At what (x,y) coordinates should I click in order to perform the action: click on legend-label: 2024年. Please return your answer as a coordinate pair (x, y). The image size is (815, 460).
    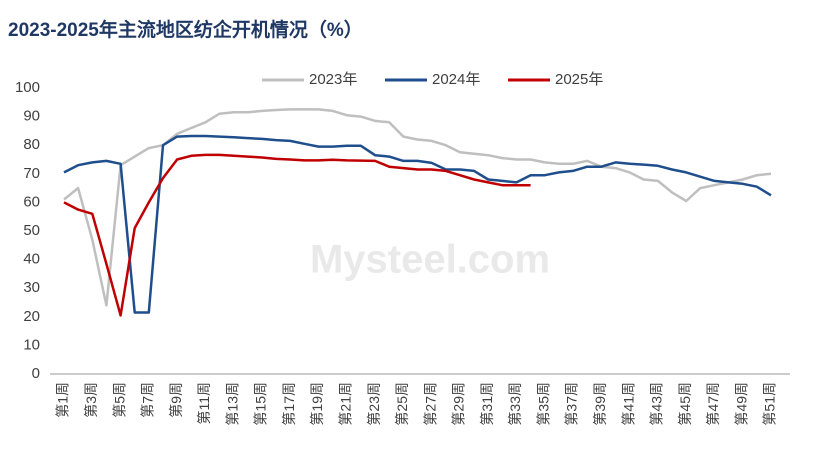
    Looking at the image, I should click on (456, 79).